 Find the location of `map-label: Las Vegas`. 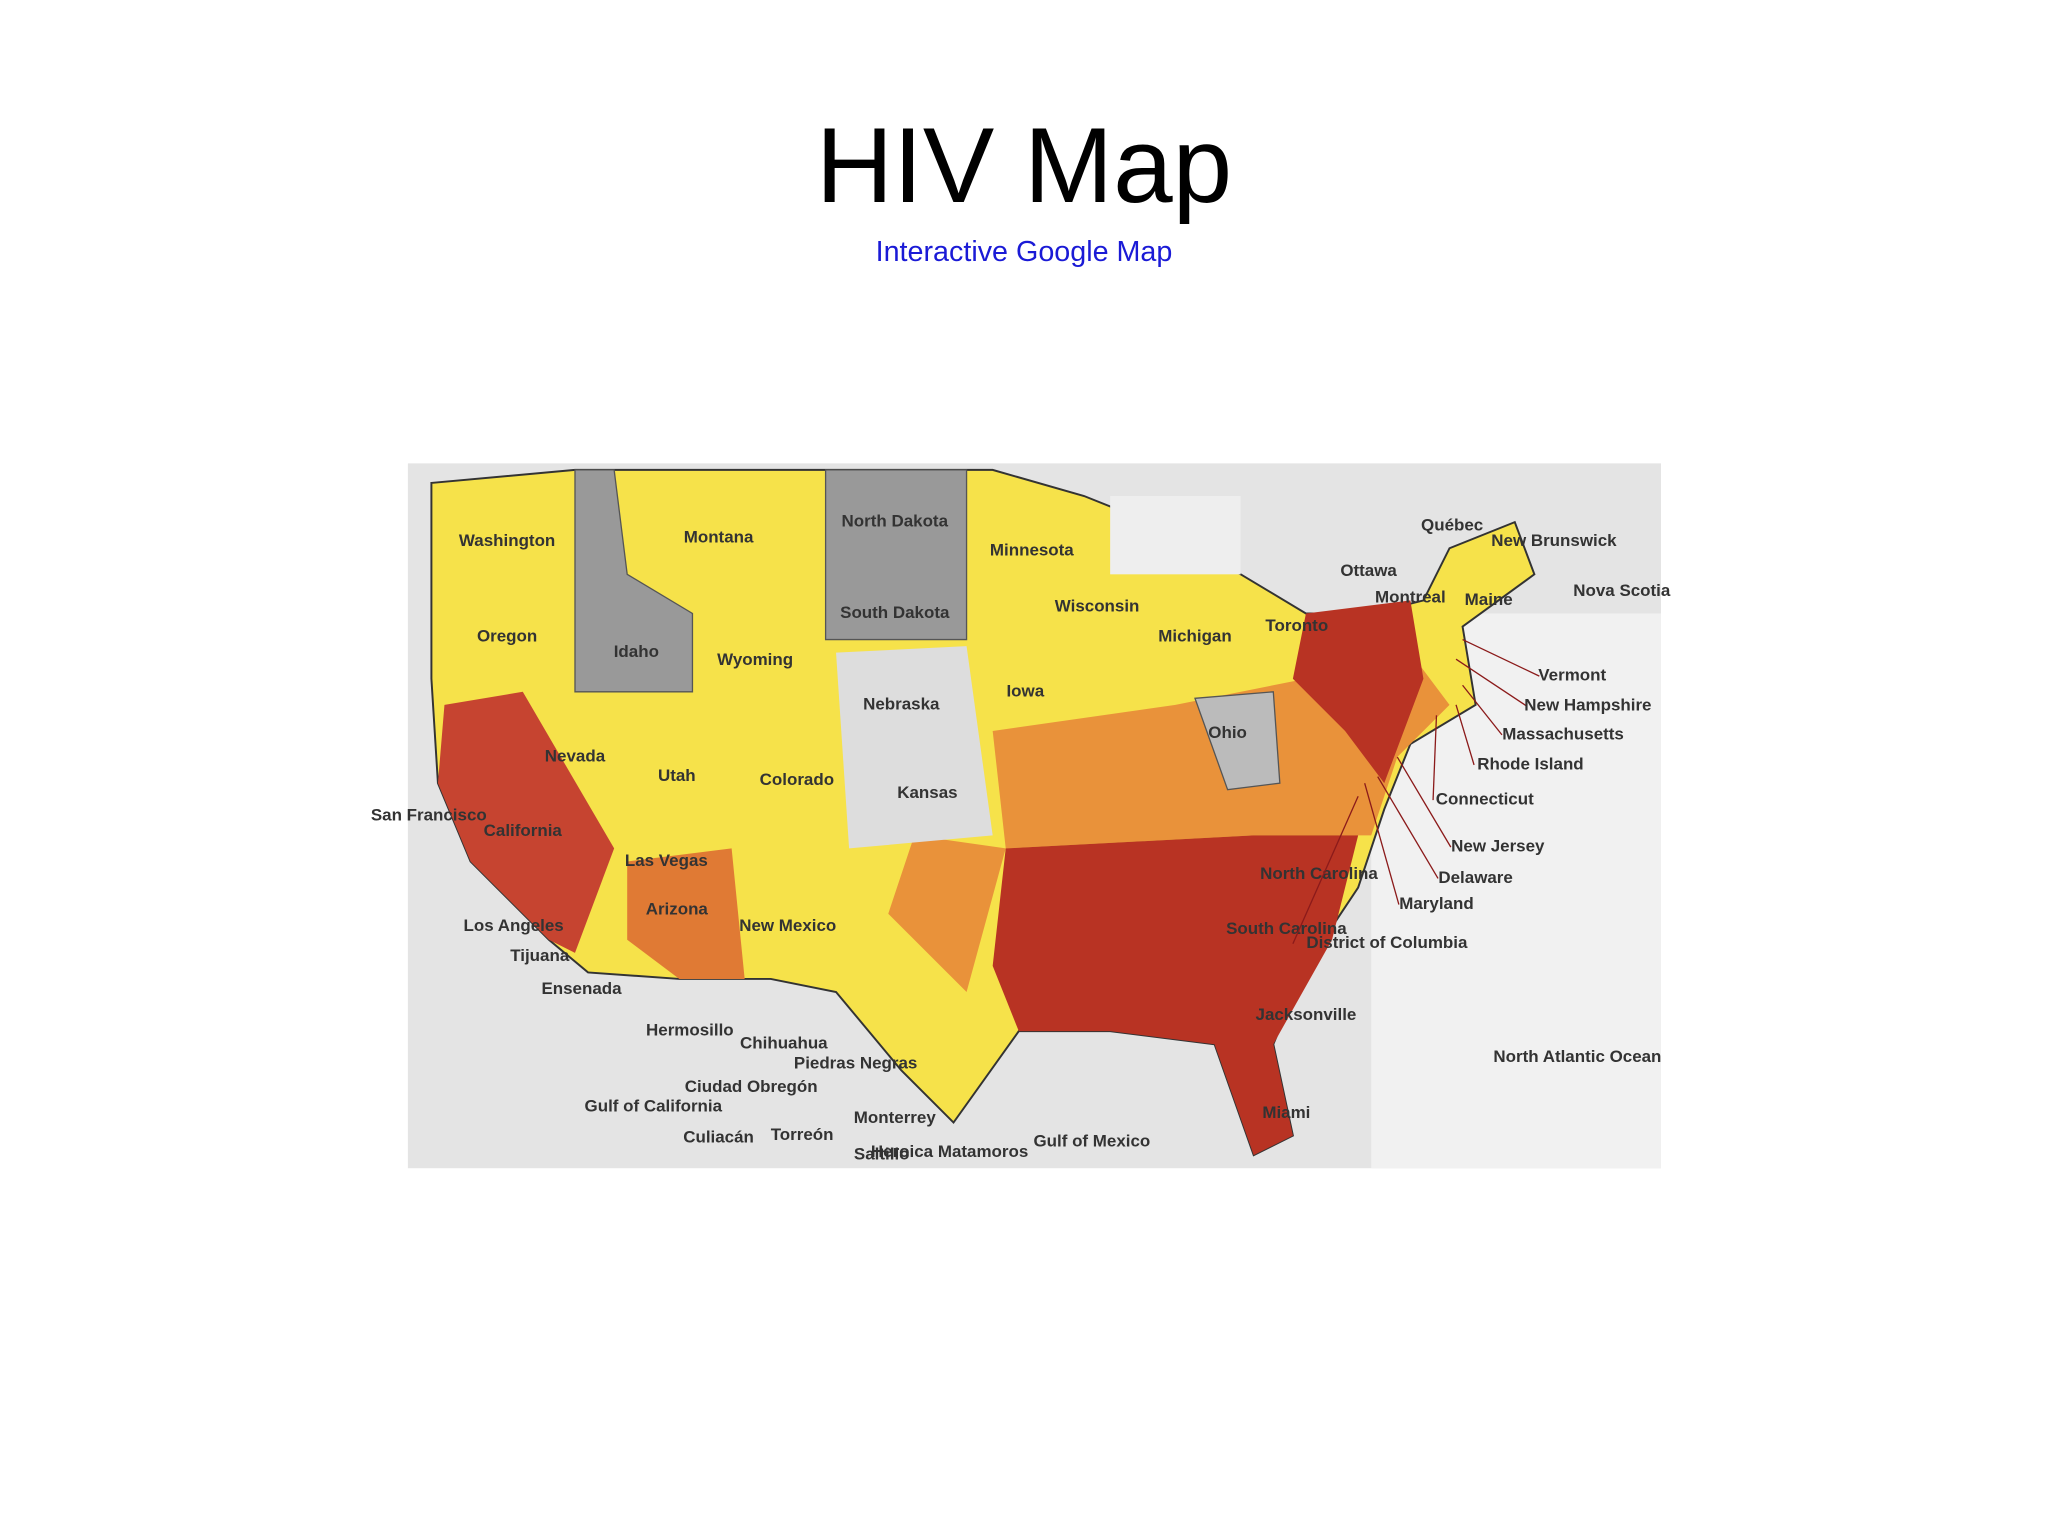

map-label: Las Vegas is located at coordinates (666, 860).